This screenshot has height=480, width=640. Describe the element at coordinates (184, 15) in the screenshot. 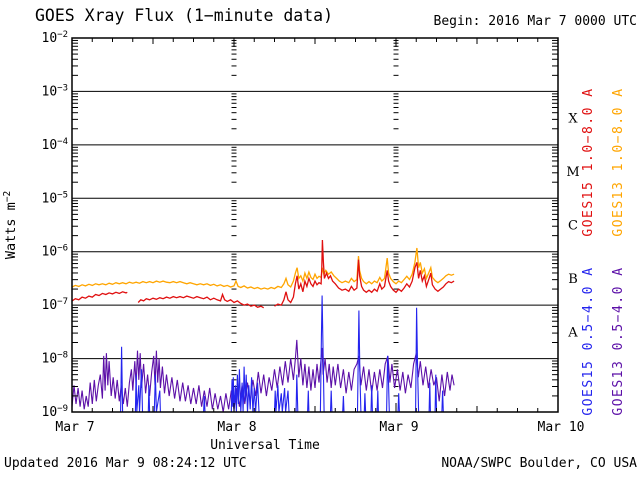

I see `chart-title: GOES Xray Flux (1−minute data)` at that location.